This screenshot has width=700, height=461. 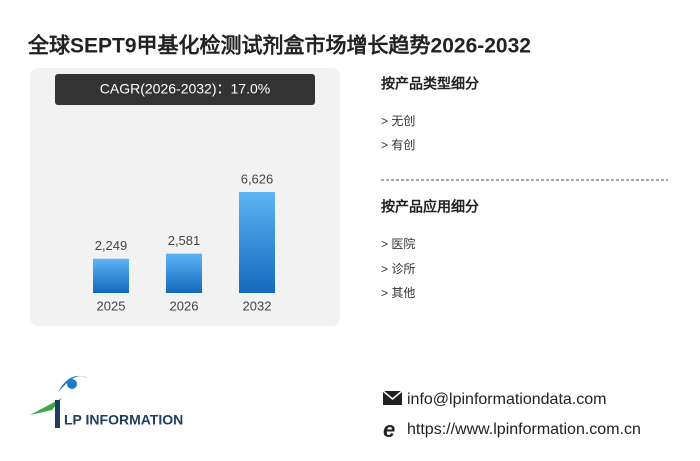 I want to click on segment-item: > 医院, so click(x=398, y=244).